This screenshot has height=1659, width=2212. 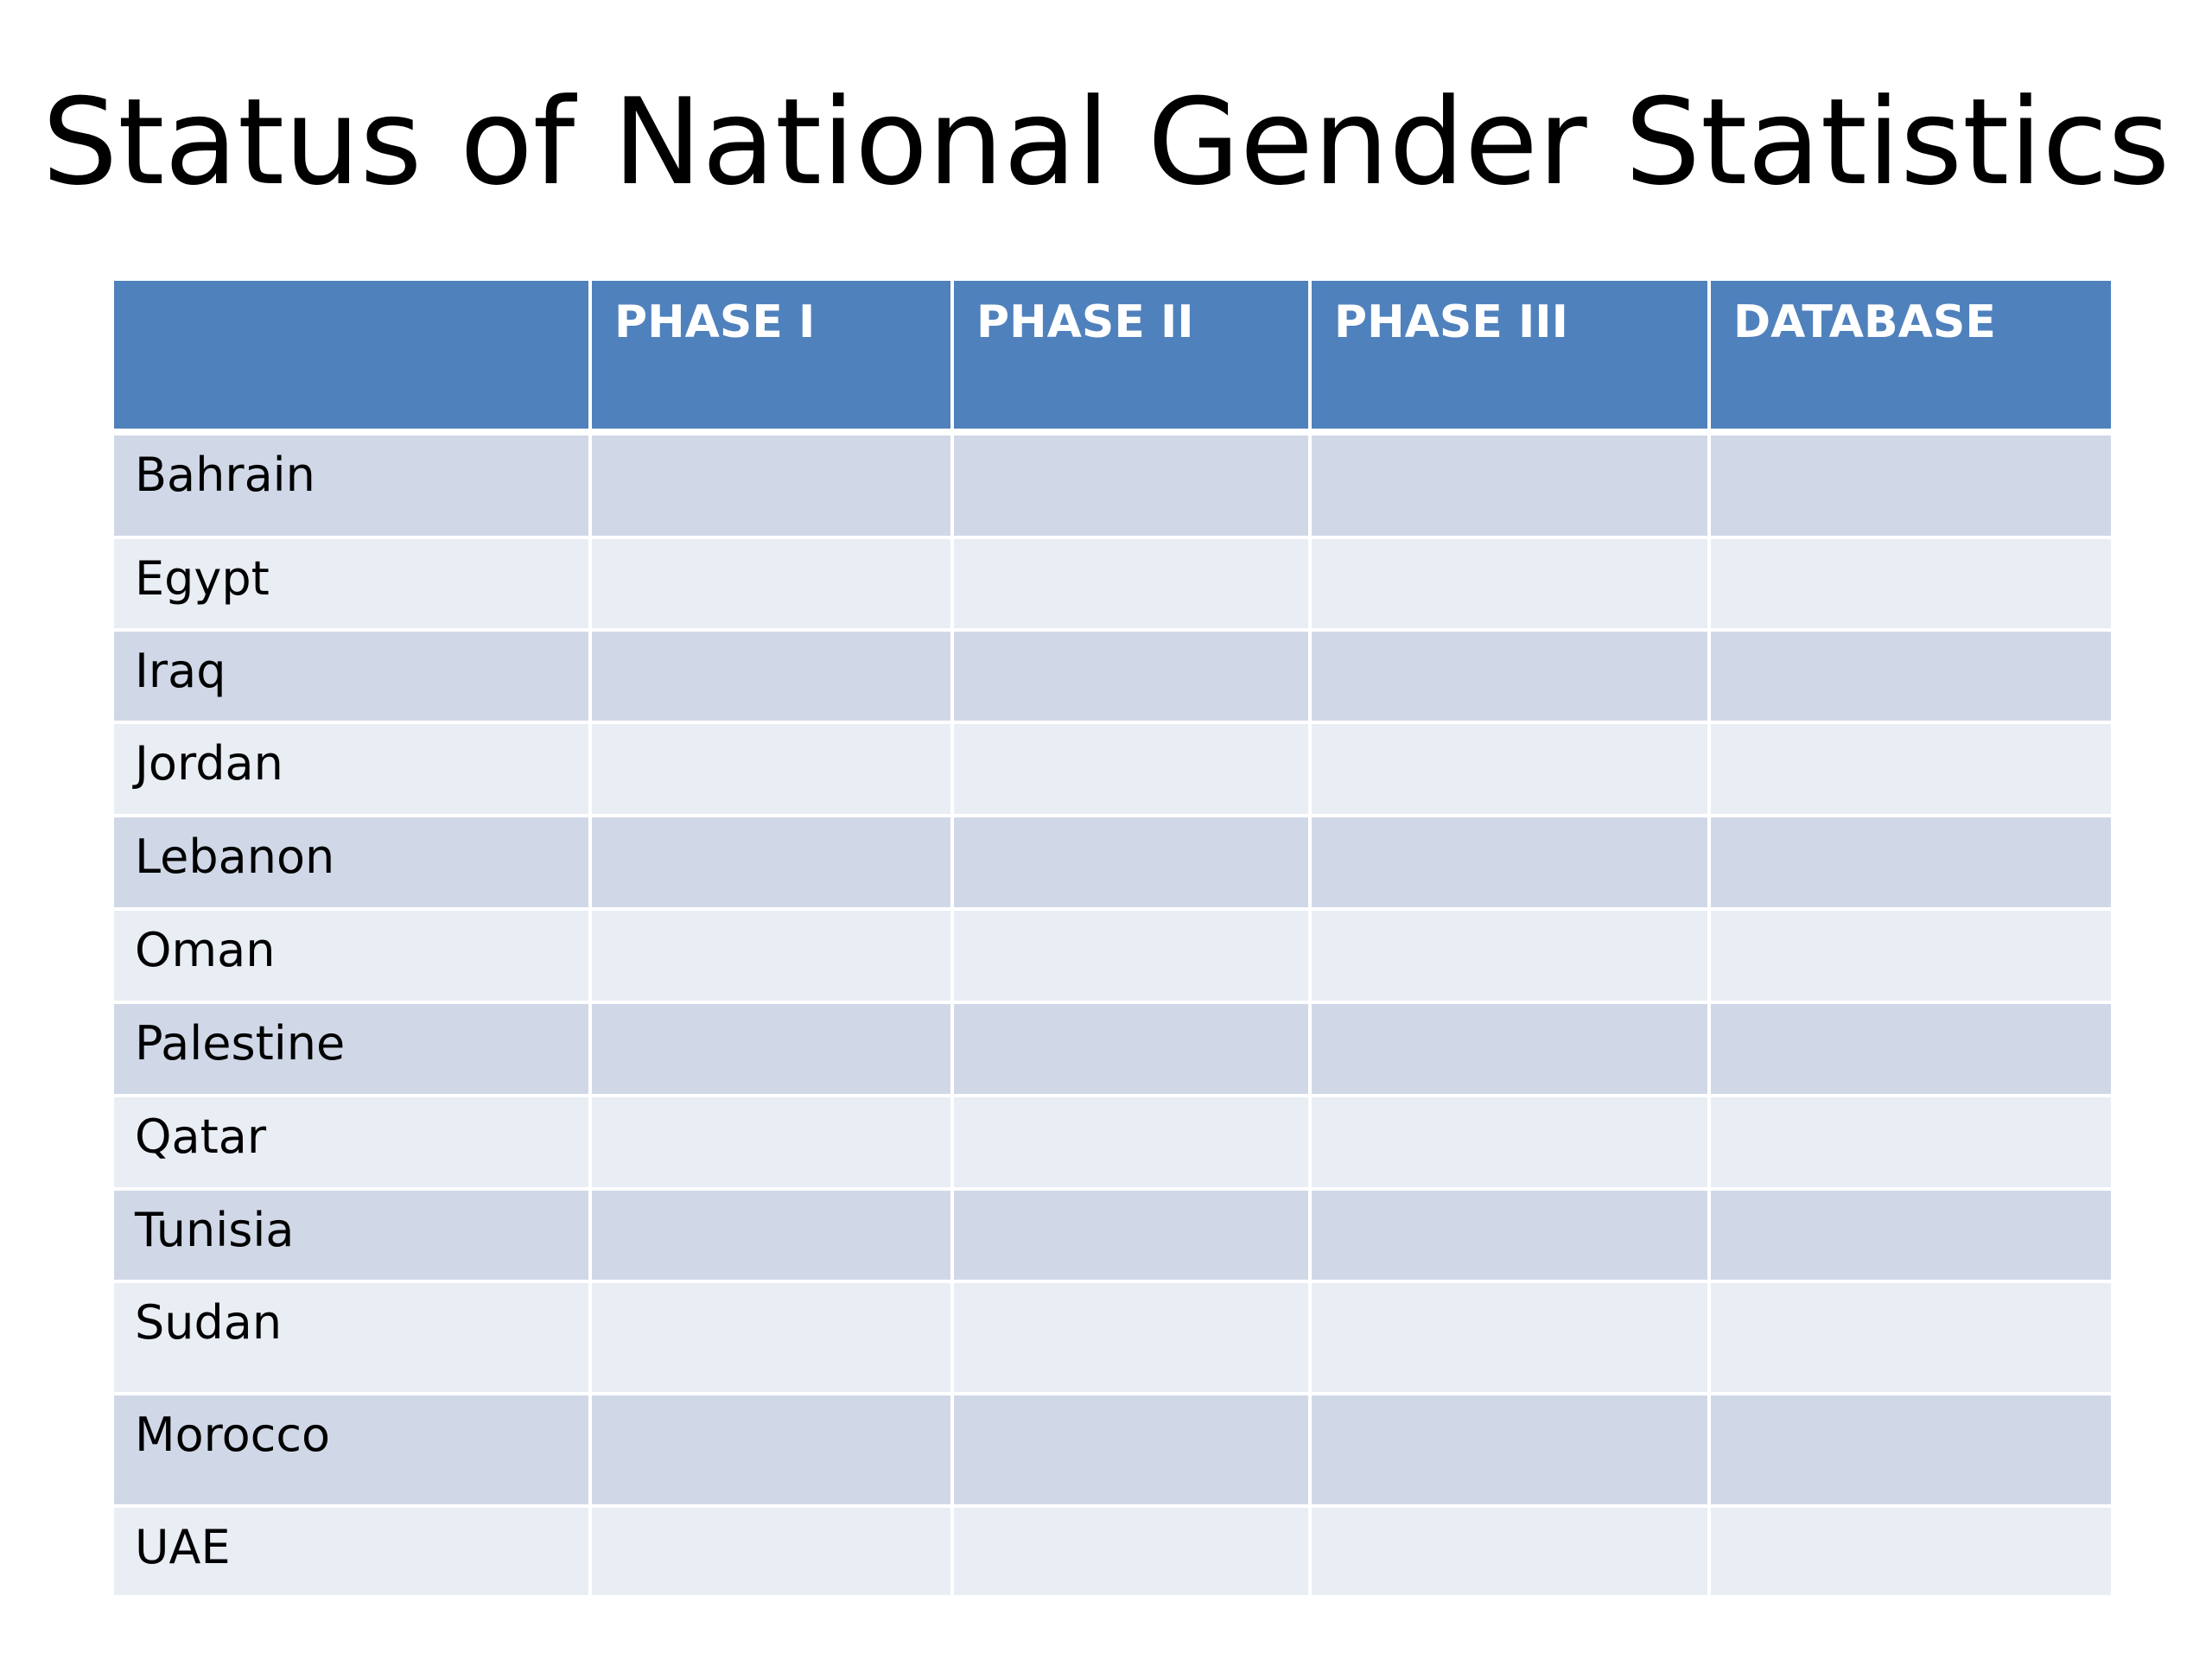 What do you see at coordinates (353, 1552) in the screenshot?
I see `country-cell: UAE` at bounding box center [353, 1552].